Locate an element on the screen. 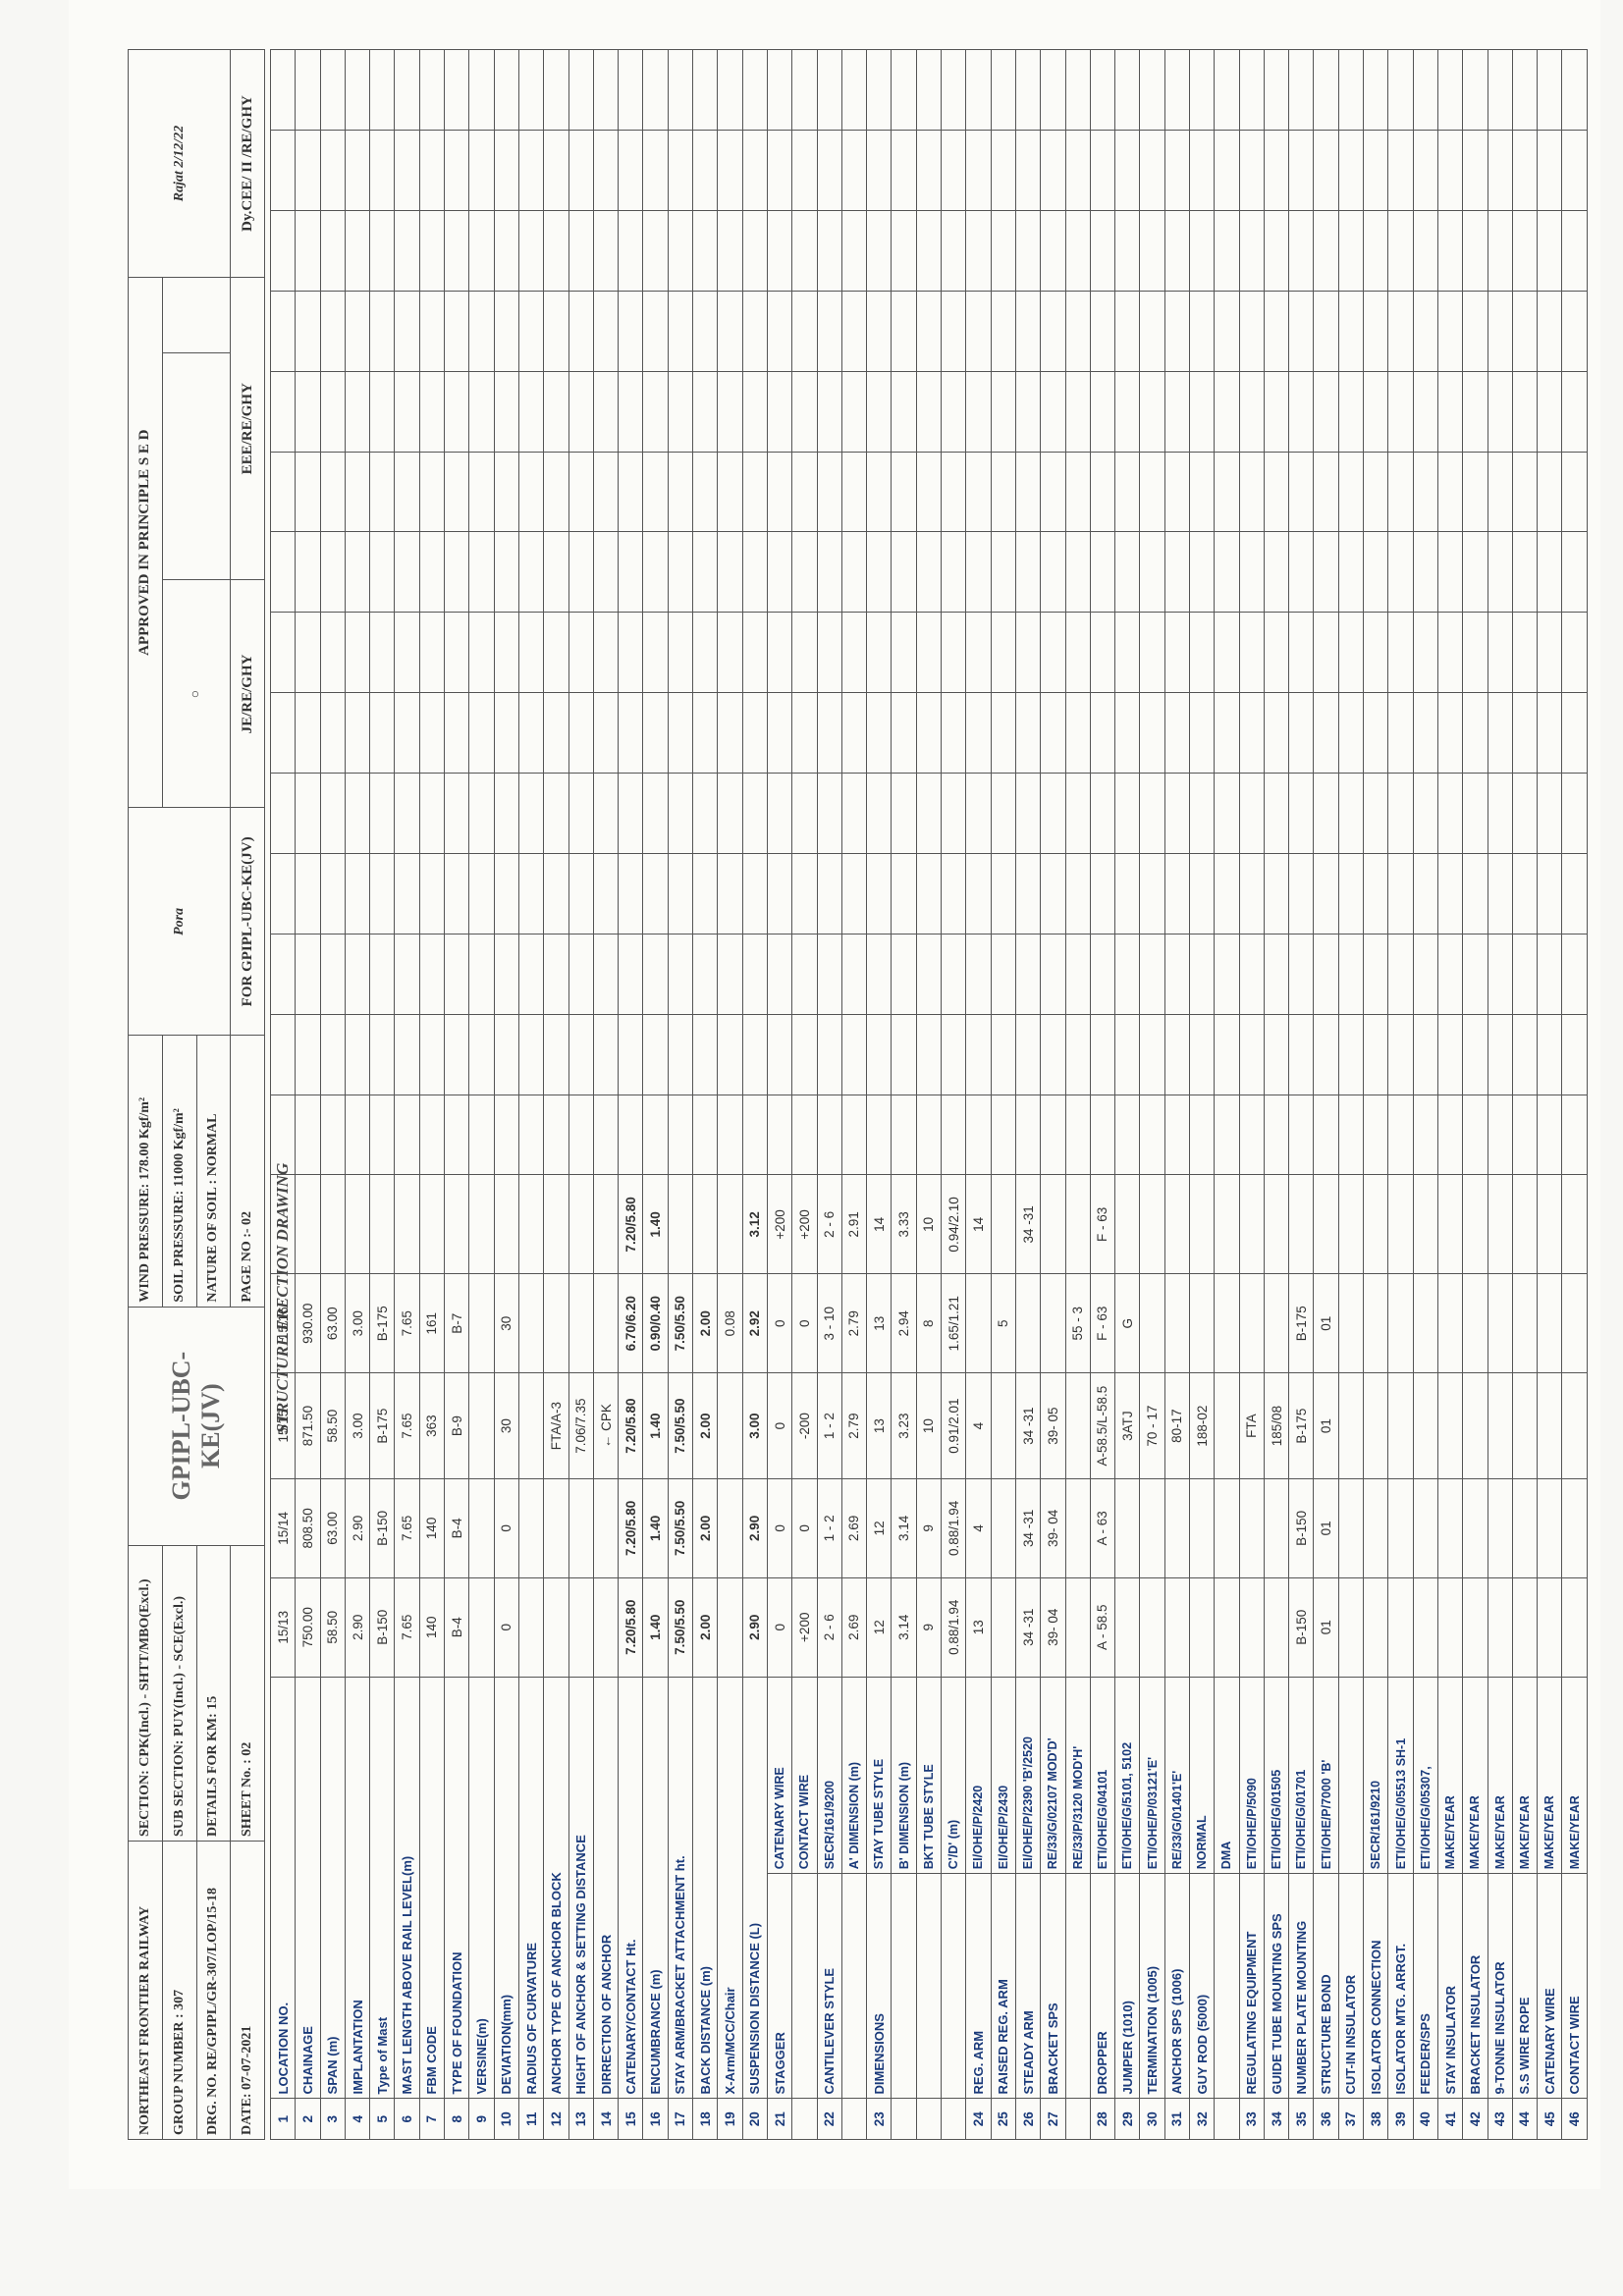  row-number: 15 is located at coordinates (631, 2119).